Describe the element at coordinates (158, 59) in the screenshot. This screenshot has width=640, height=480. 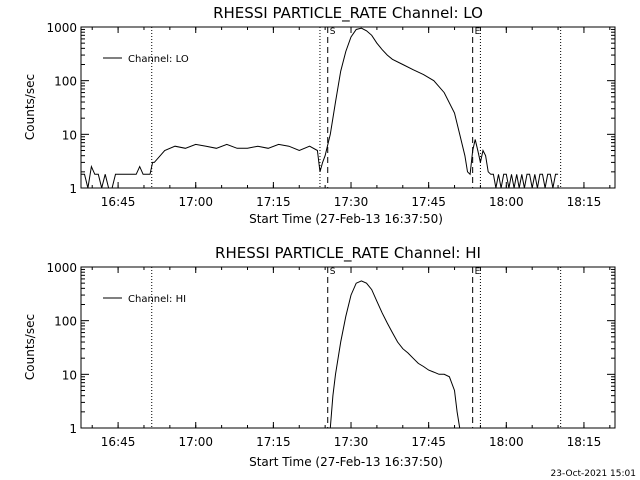
I see `legend-label: Channel: LO` at that location.